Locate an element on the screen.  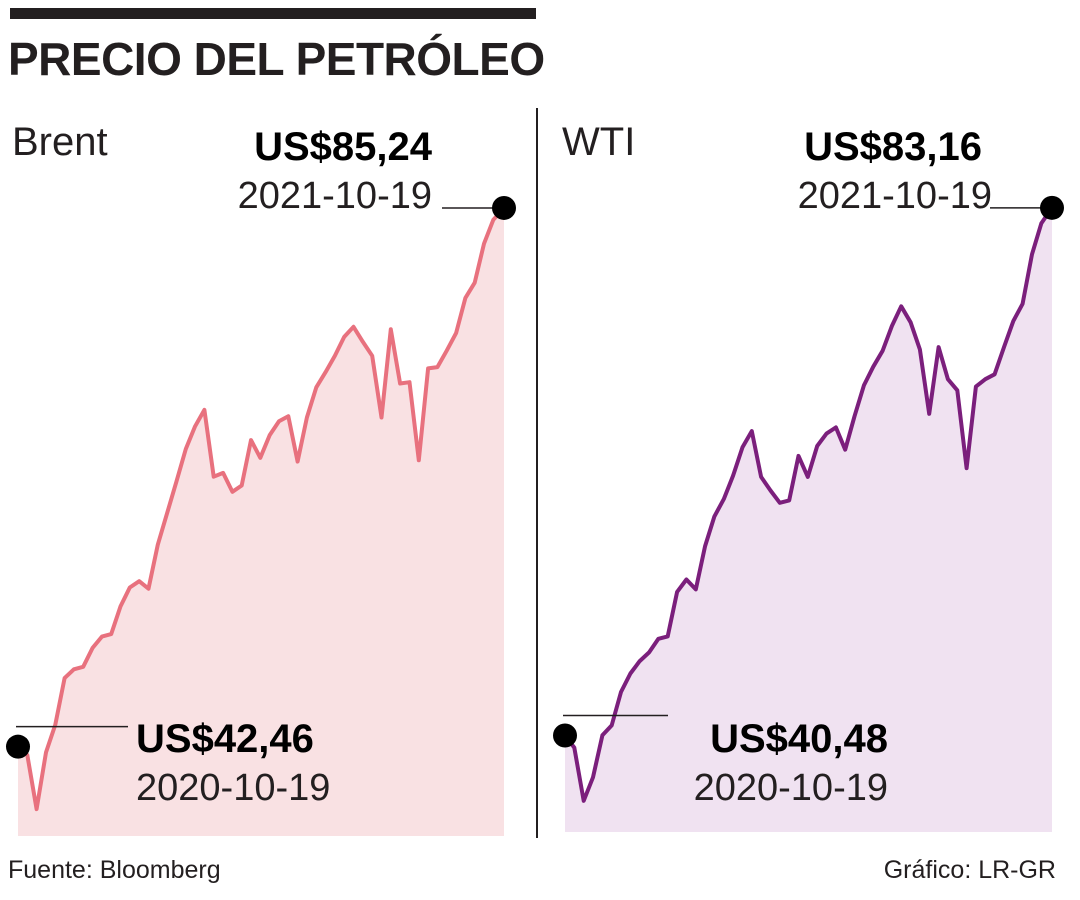
graphic-credit: Gráfico: LR-GR is located at coordinates (969, 870).